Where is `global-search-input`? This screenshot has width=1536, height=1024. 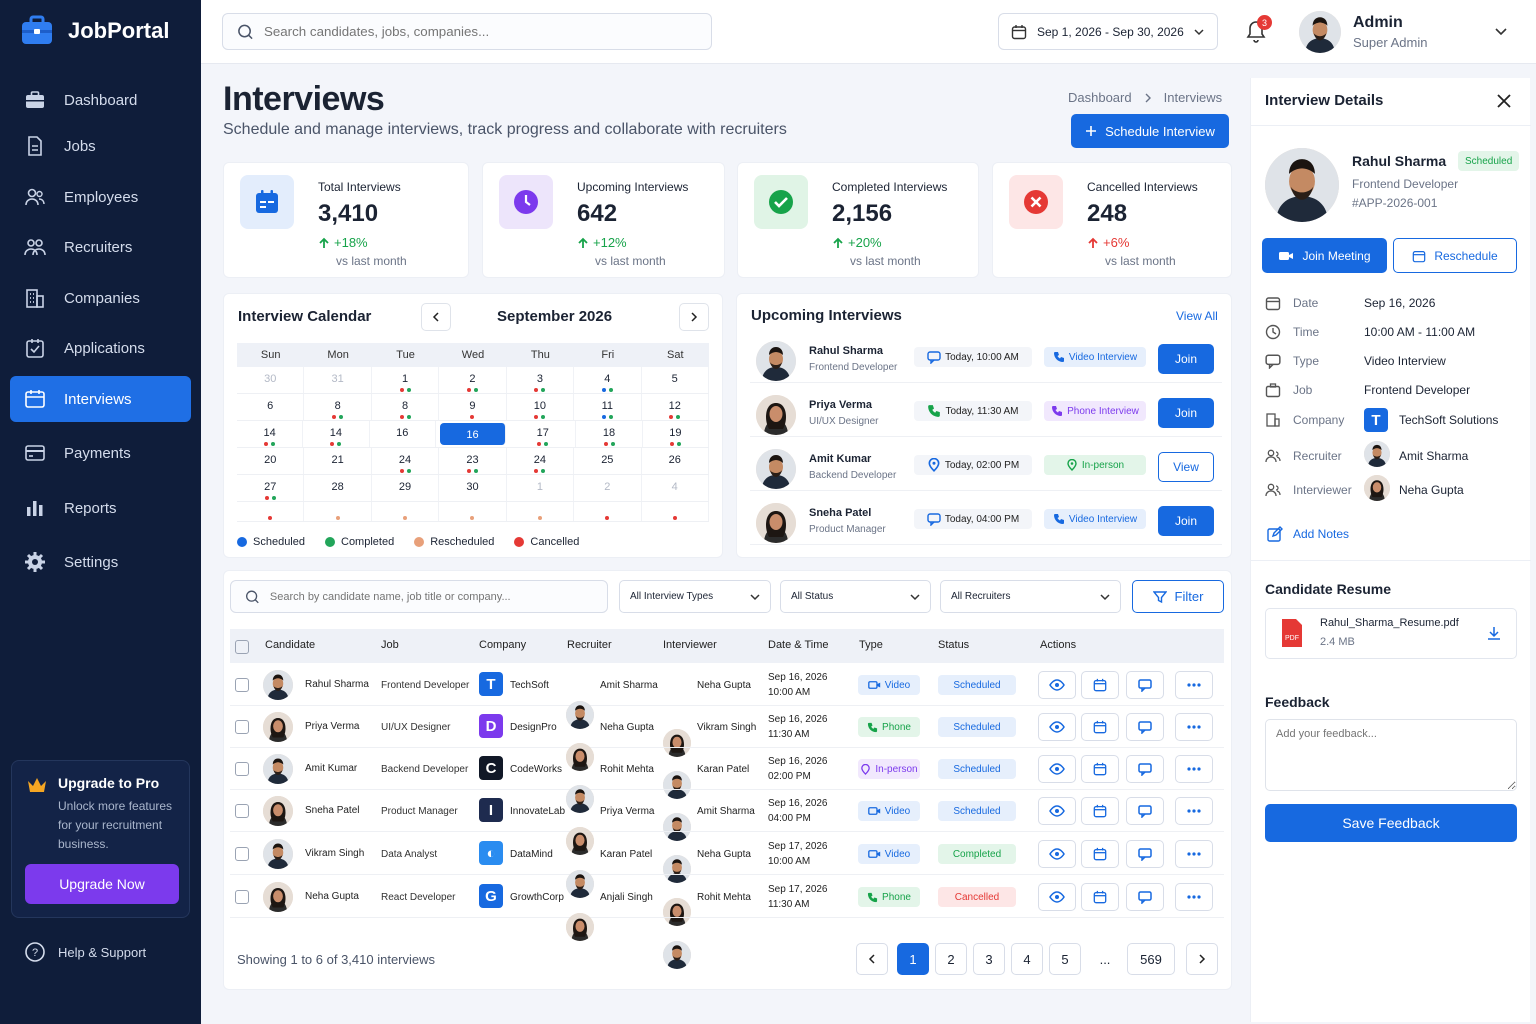
global-search-input is located at coordinates (487, 31).